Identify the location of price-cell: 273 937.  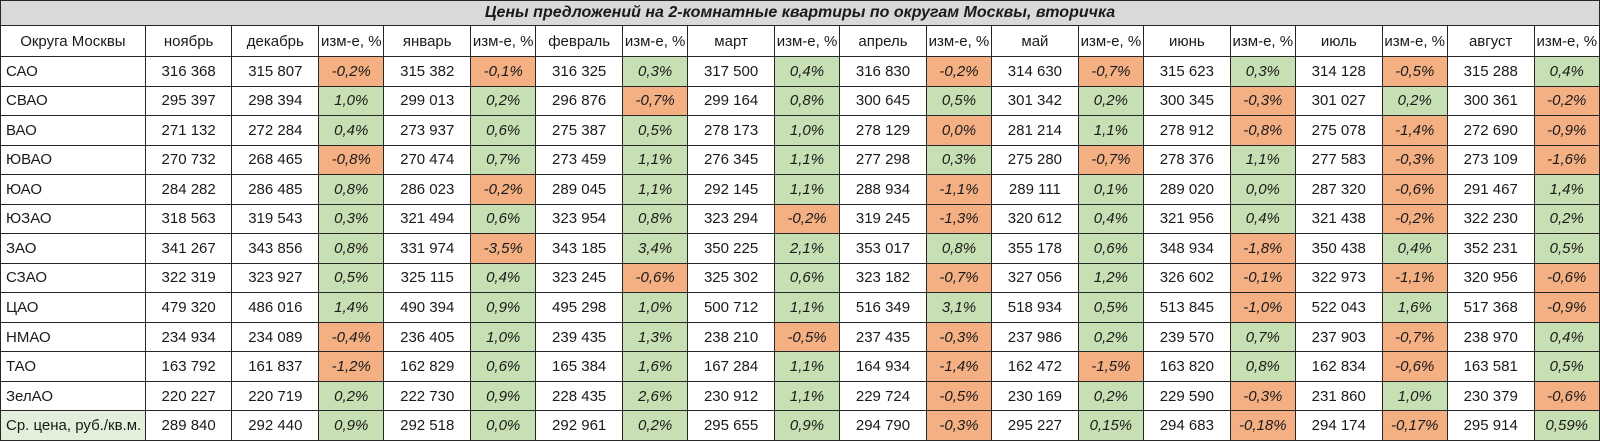
(427, 130).